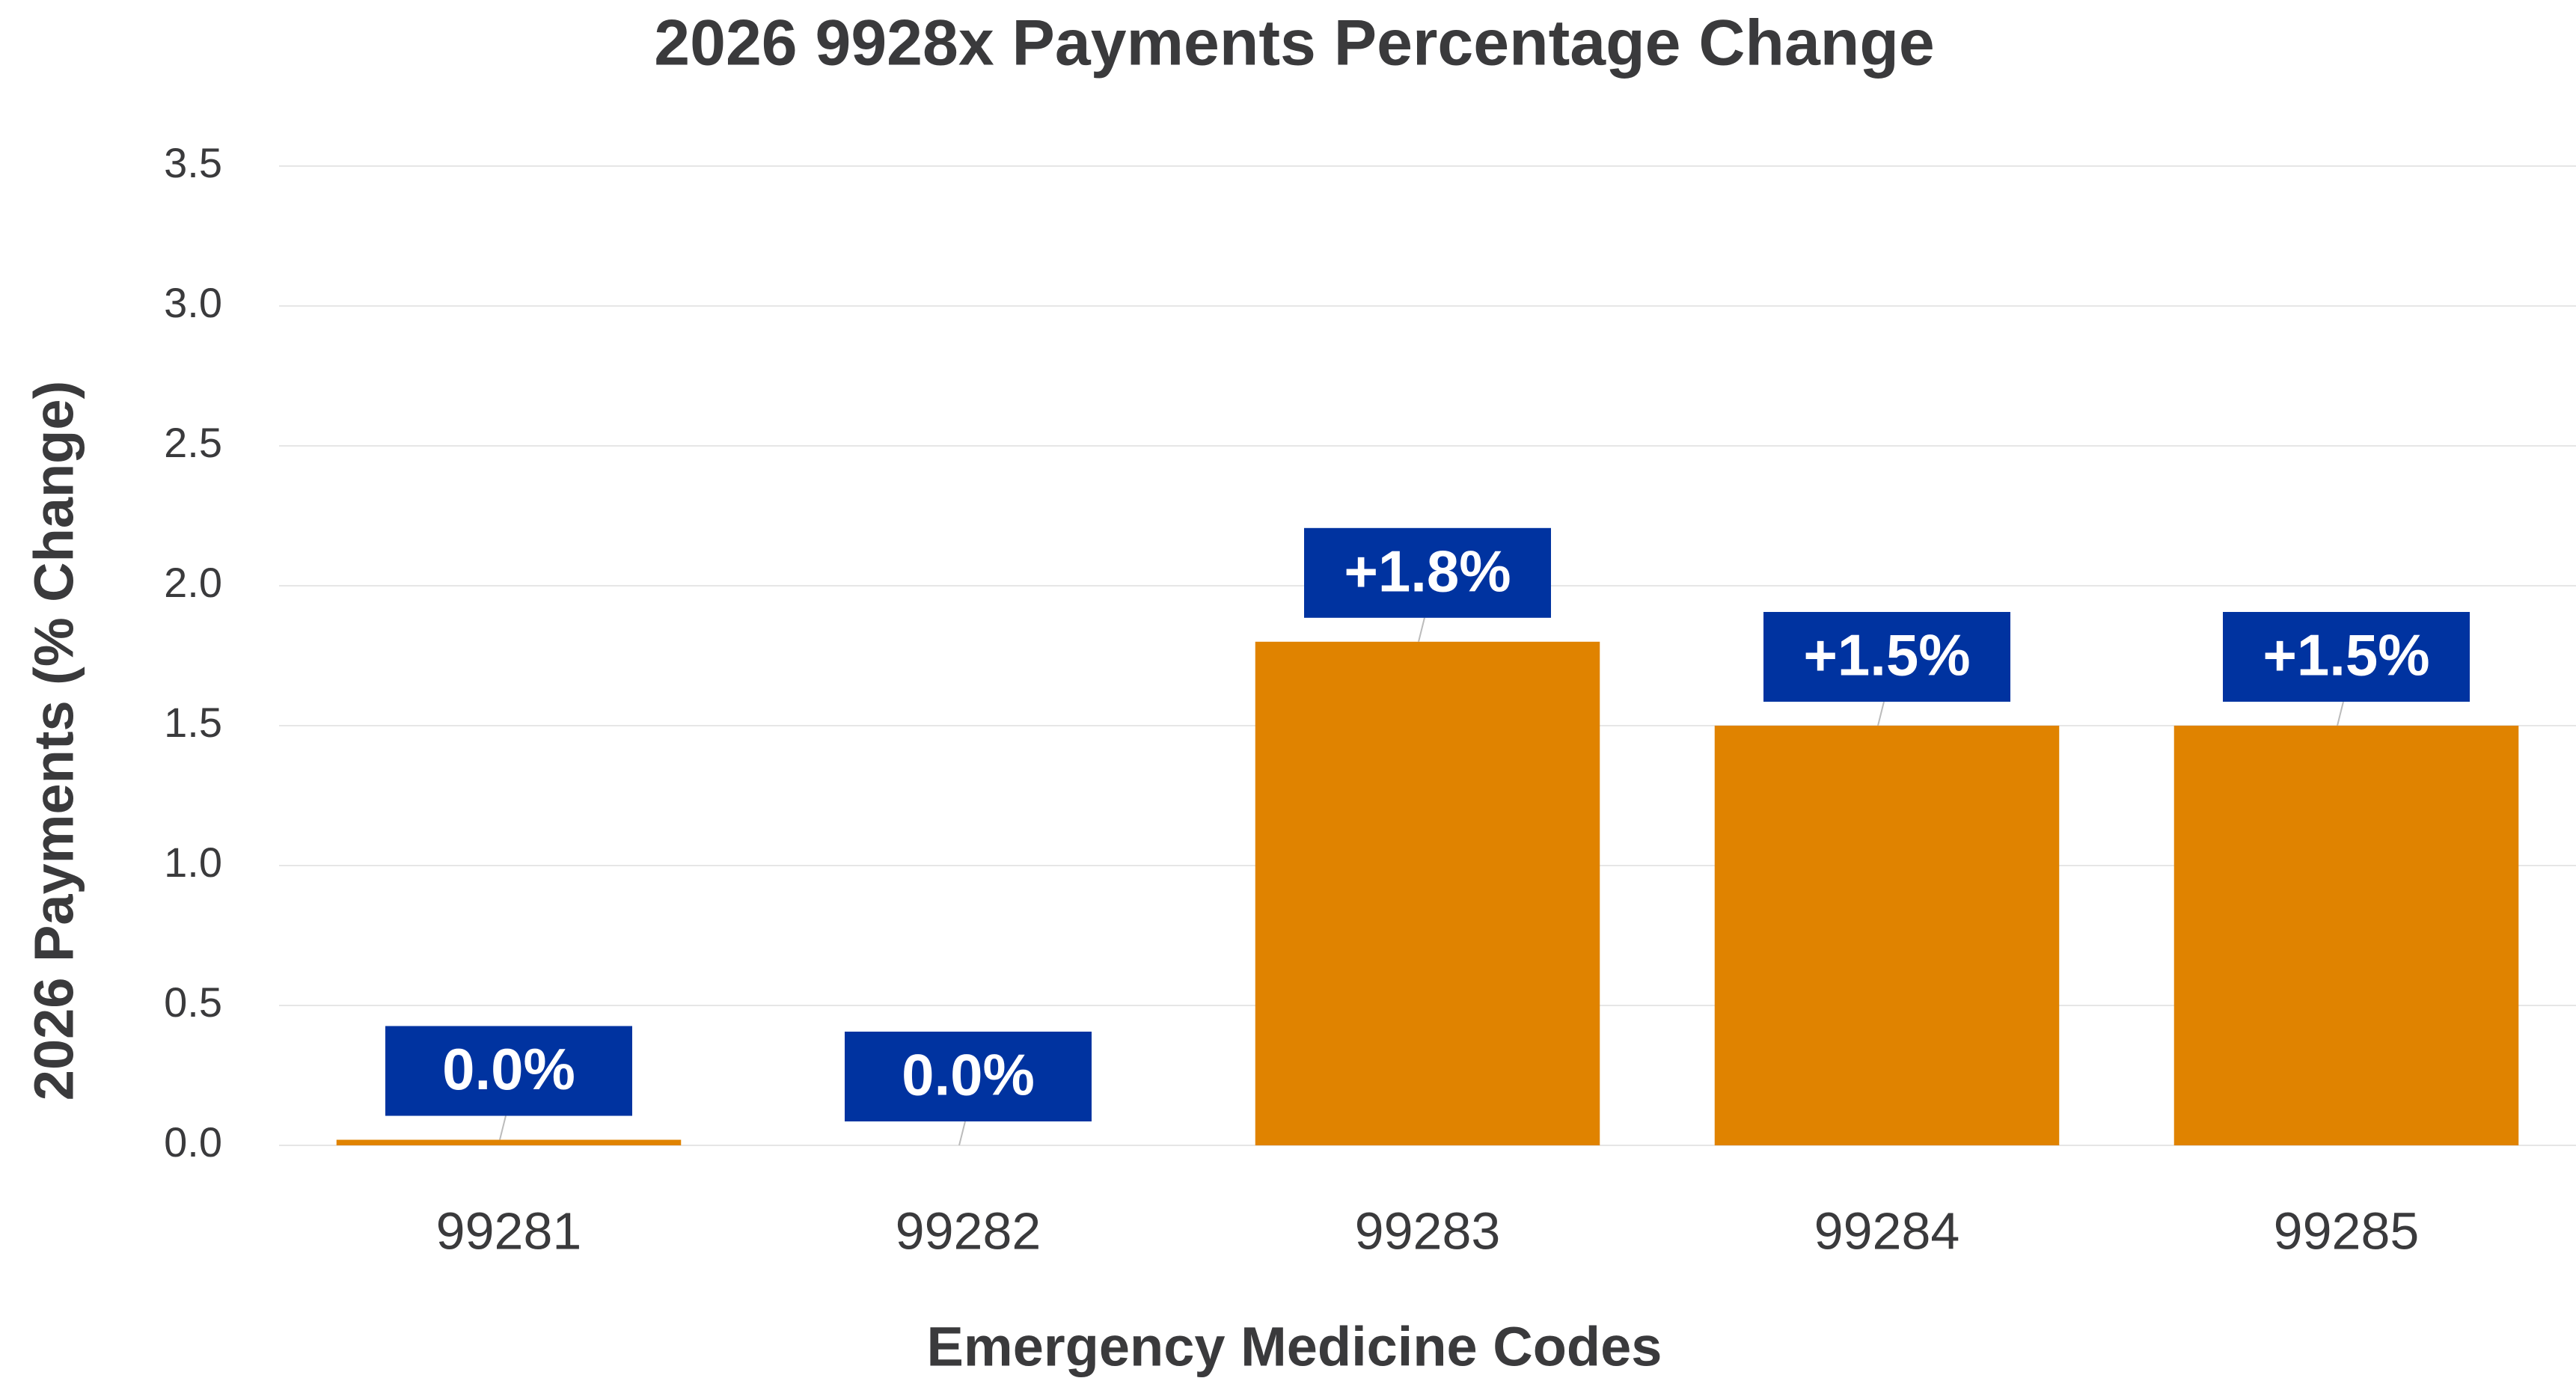 This screenshot has width=2576, height=1384. I want to click on x-tick-label: 99281, so click(509, 1230).